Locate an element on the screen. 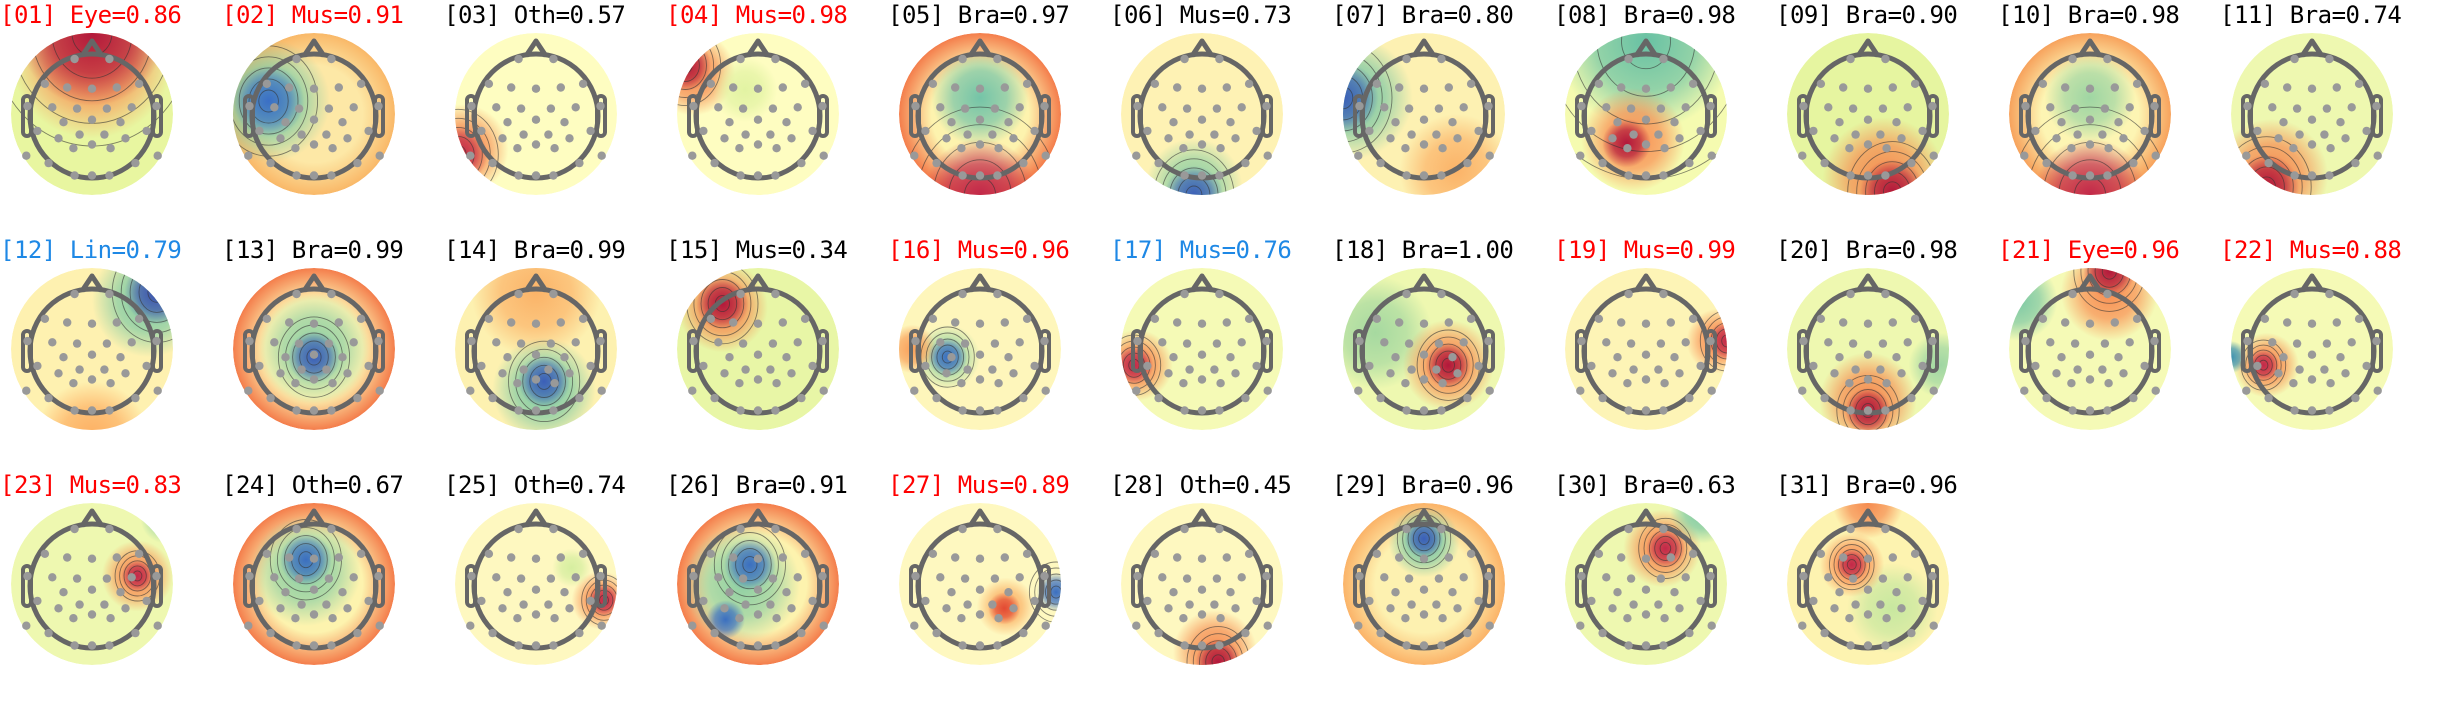 The image size is (2438, 705). component-label: [21] Eye=0.96 is located at coordinates (2089, 250).